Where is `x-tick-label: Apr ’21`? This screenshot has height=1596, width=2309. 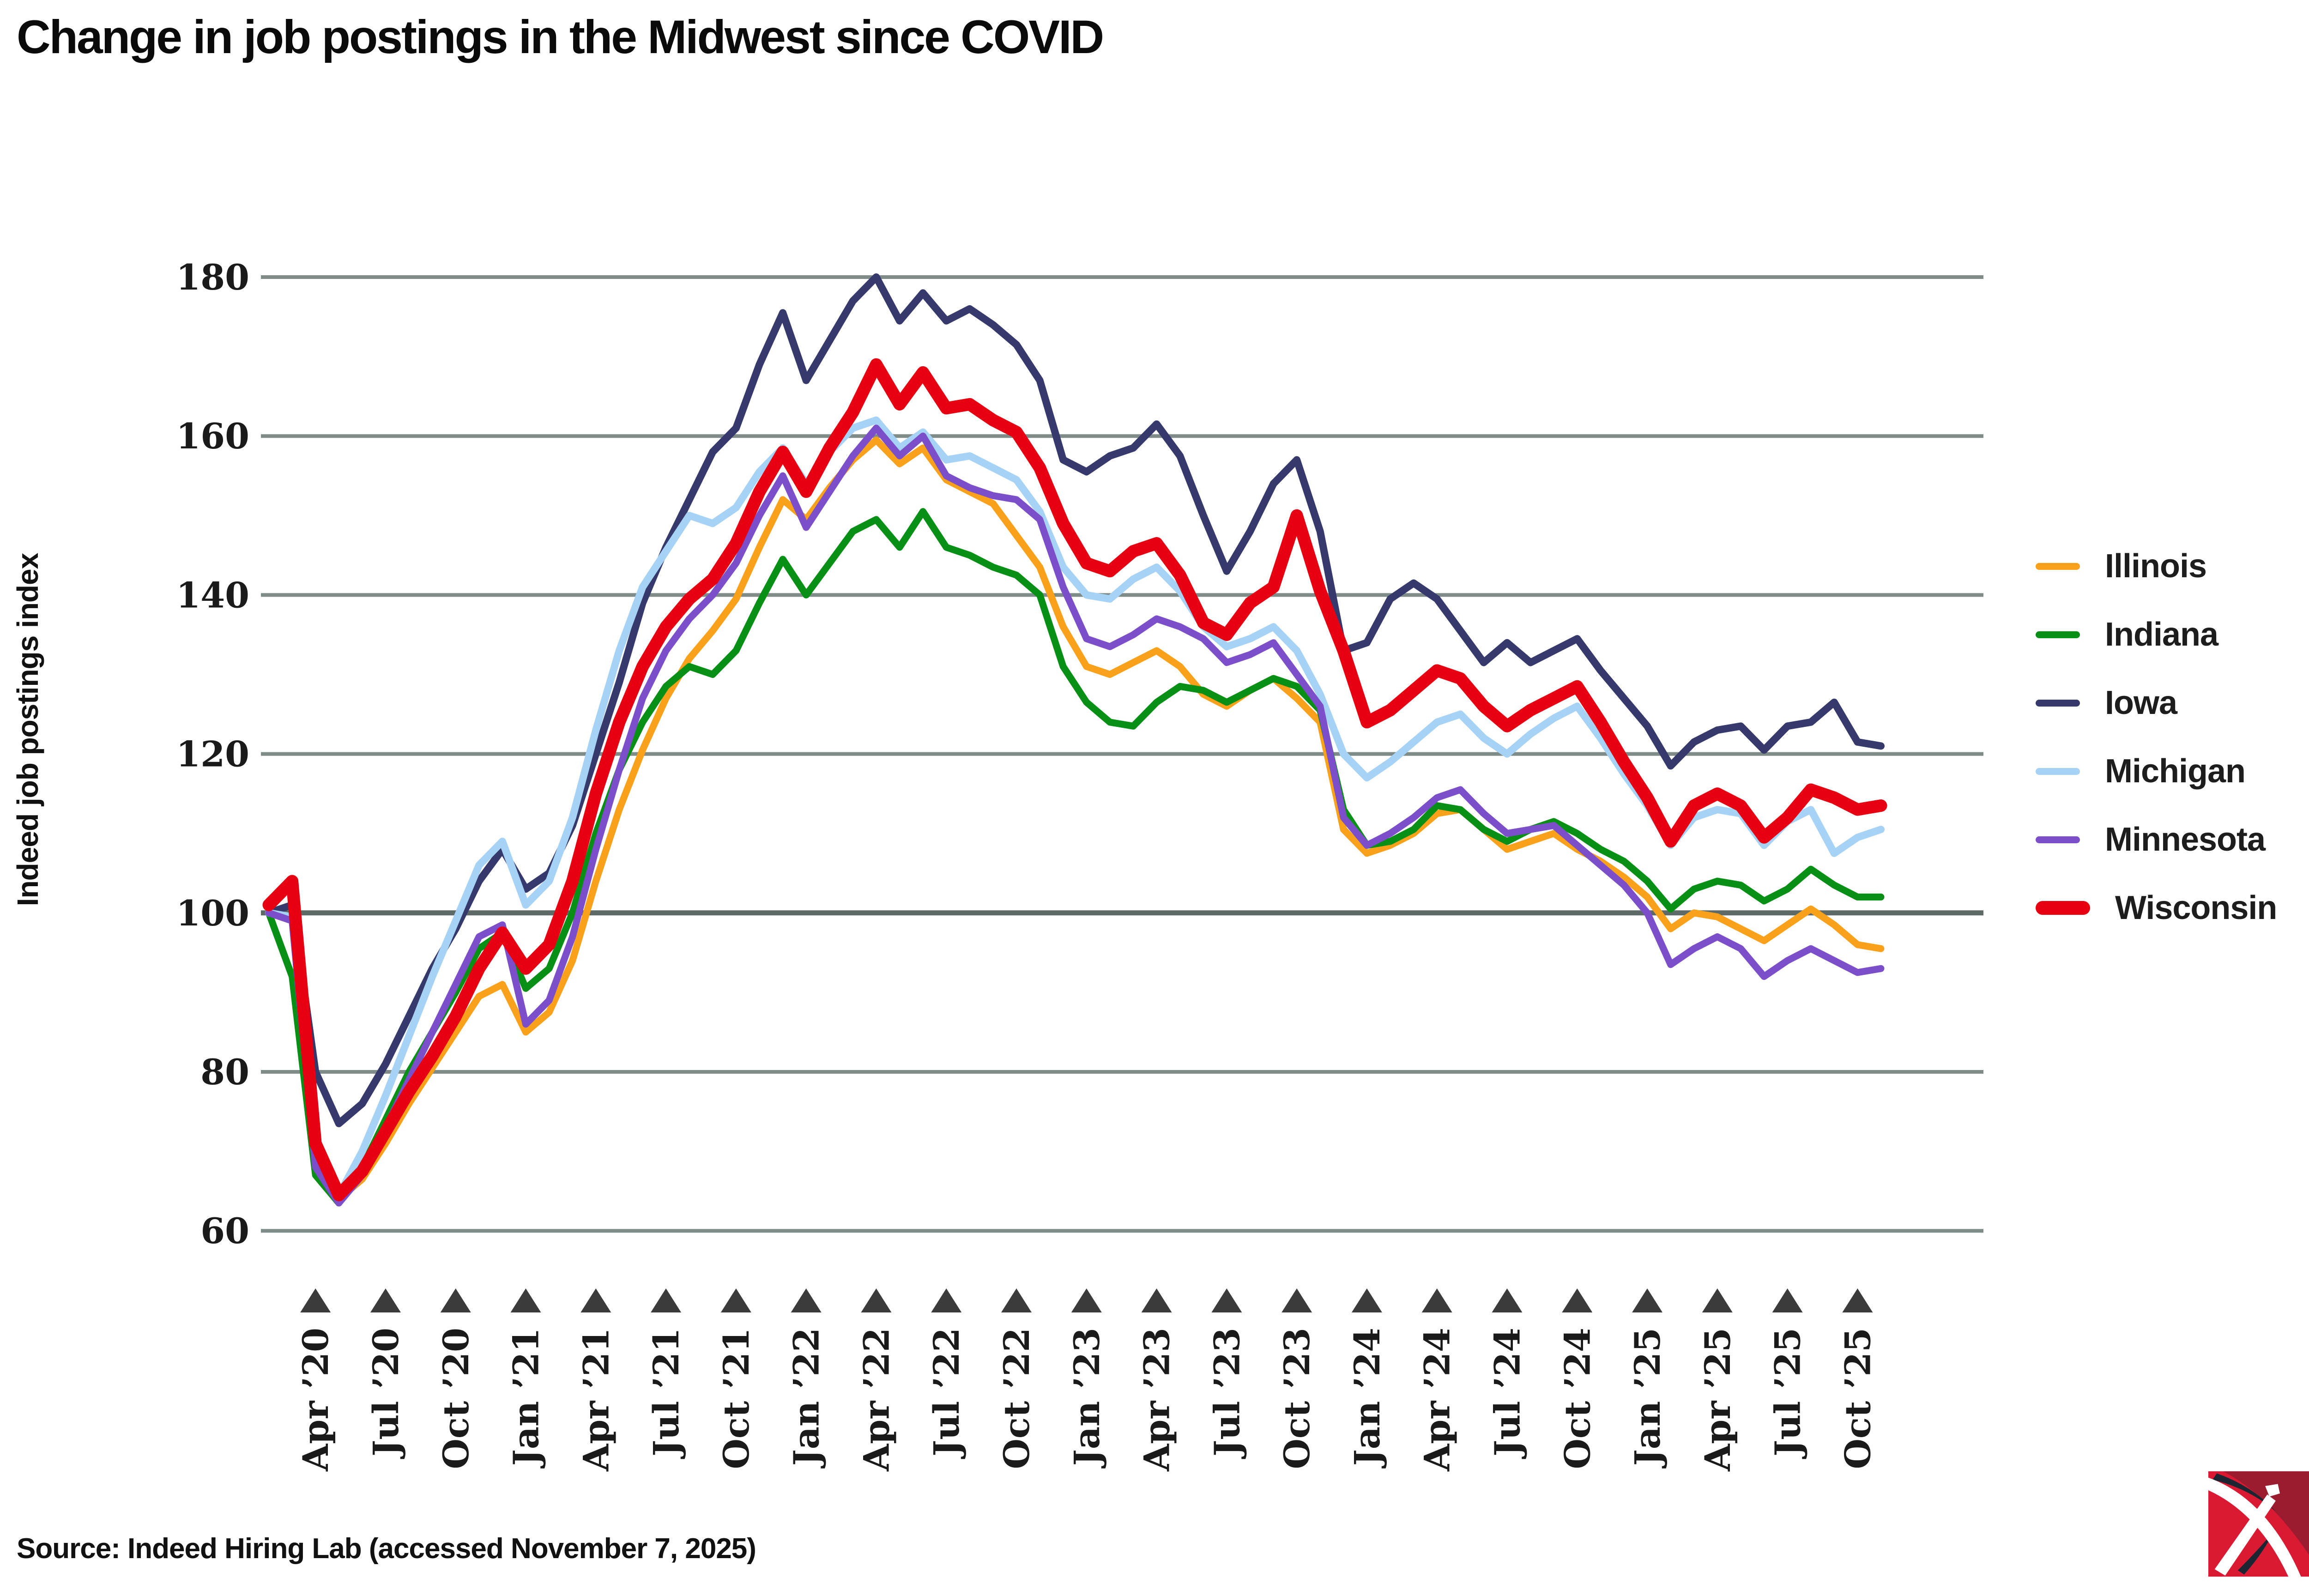
x-tick-label: Apr ’21 is located at coordinates (596, 1400).